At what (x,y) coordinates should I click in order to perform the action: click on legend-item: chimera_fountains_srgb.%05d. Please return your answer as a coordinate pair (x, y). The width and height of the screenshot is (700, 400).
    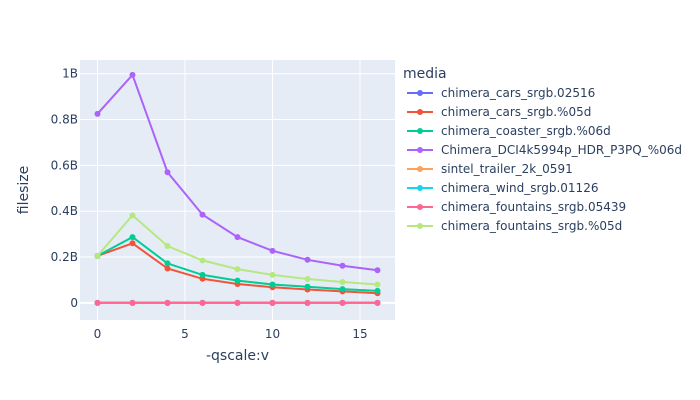
    Looking at the image, I should click on (514, 226).